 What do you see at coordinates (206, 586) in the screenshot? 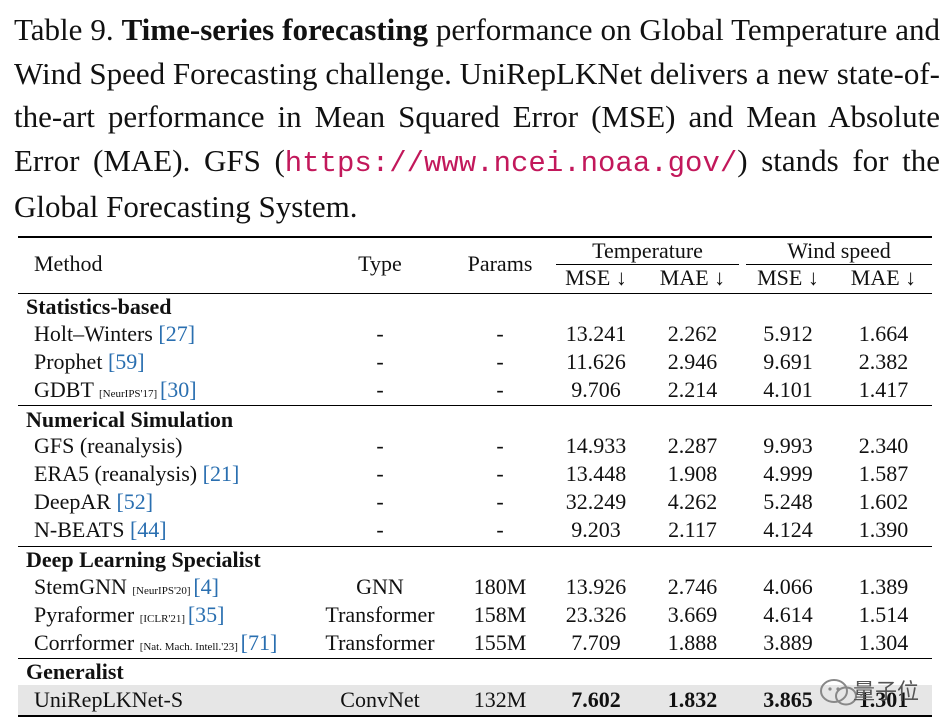
I see `citation-link: [4]` at bounding box center [206, 586].